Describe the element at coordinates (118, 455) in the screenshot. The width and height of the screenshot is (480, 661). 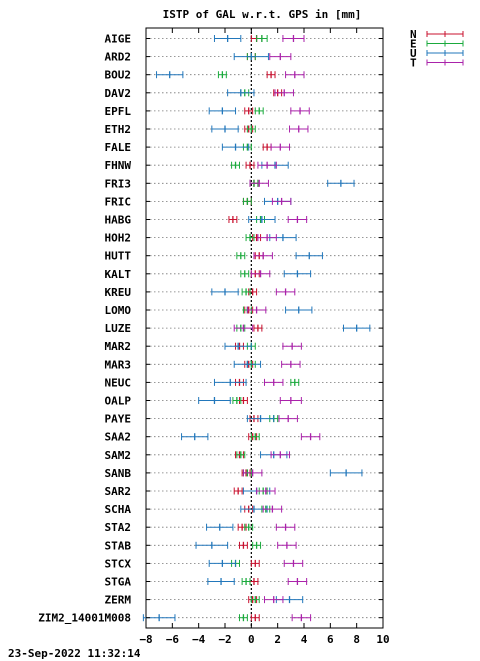
I see `station-label: SAM2` at that location.